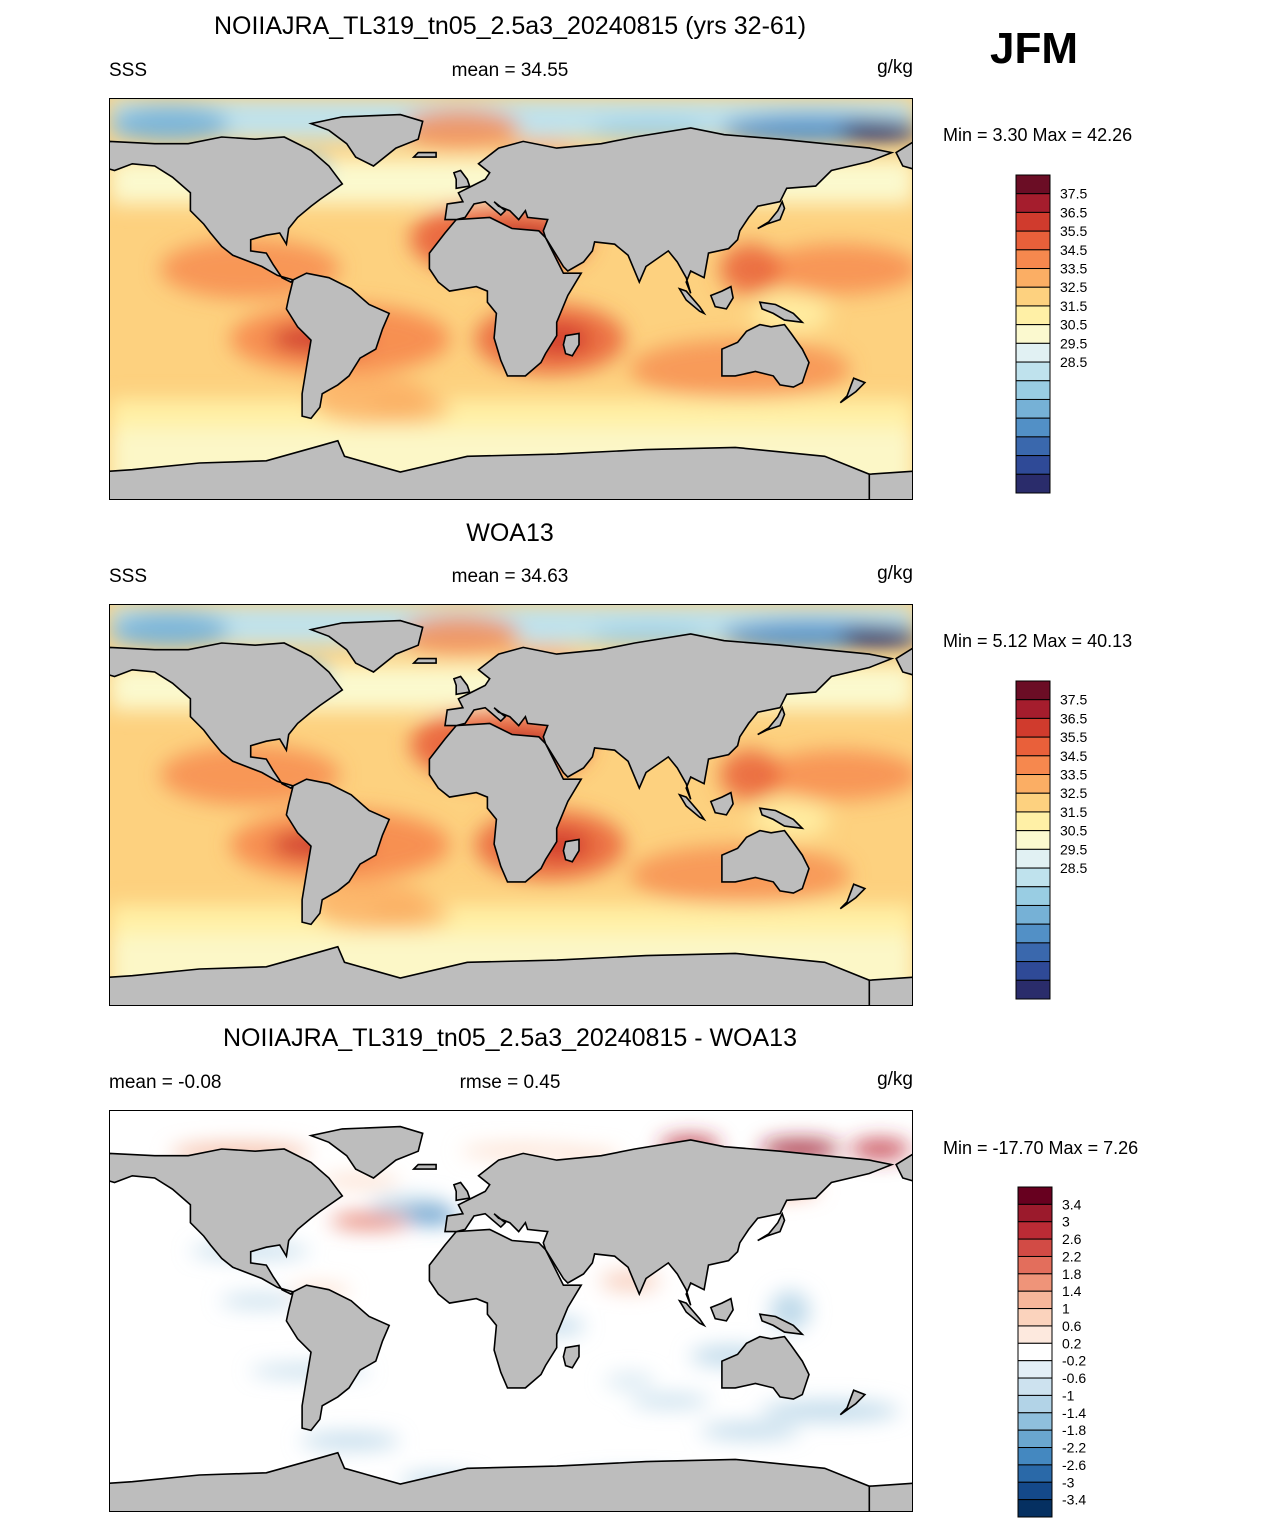 This screenshot has height=1519, width=1285. Describe the element at coordinates (510, 576) in the screenshot. I see `panel-2-mean: mean = 34.63` at that location.